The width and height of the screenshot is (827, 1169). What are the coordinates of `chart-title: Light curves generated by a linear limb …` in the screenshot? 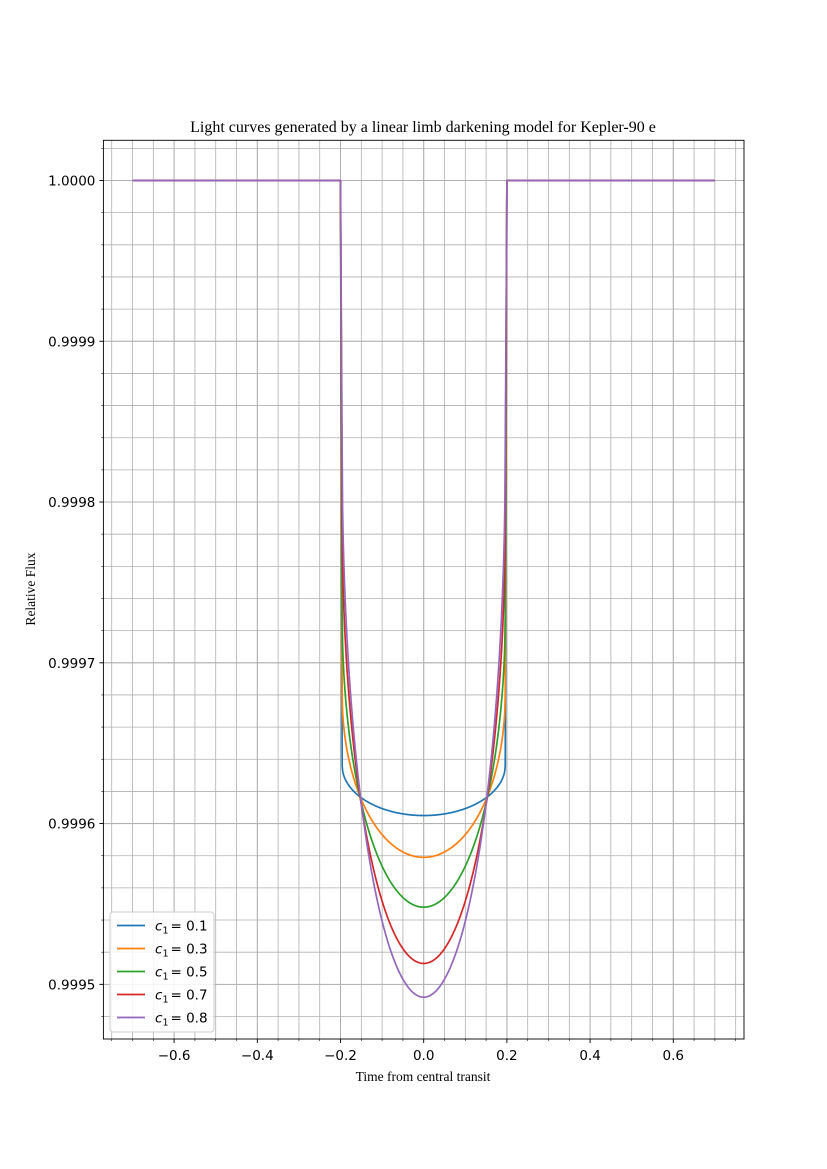 It's located at (423, 127).